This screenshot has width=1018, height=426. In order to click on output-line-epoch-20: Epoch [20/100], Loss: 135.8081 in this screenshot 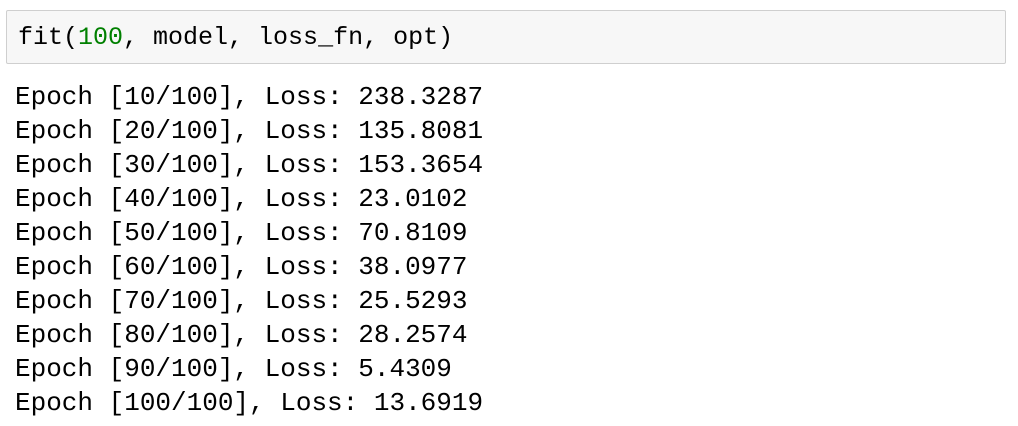, I will do `click(249, 131)`.